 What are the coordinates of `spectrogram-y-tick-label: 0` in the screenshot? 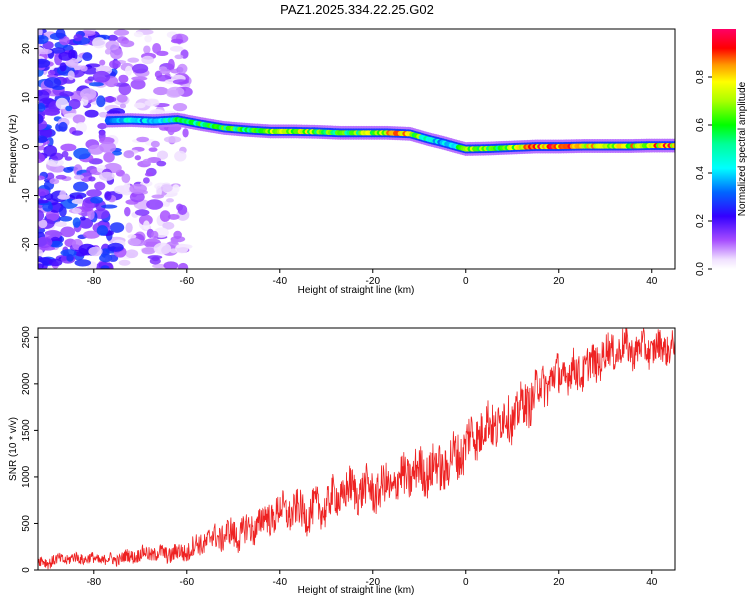 It's located at (26, 146).